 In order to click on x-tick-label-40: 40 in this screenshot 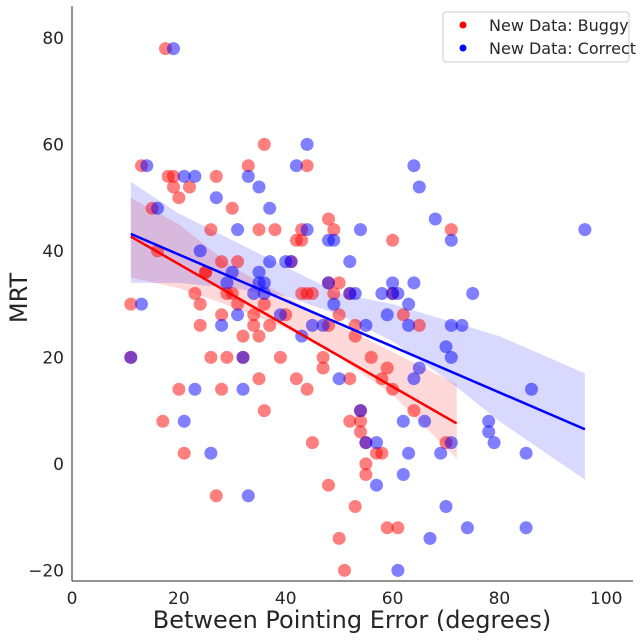, I will do `click(286, 599)`.